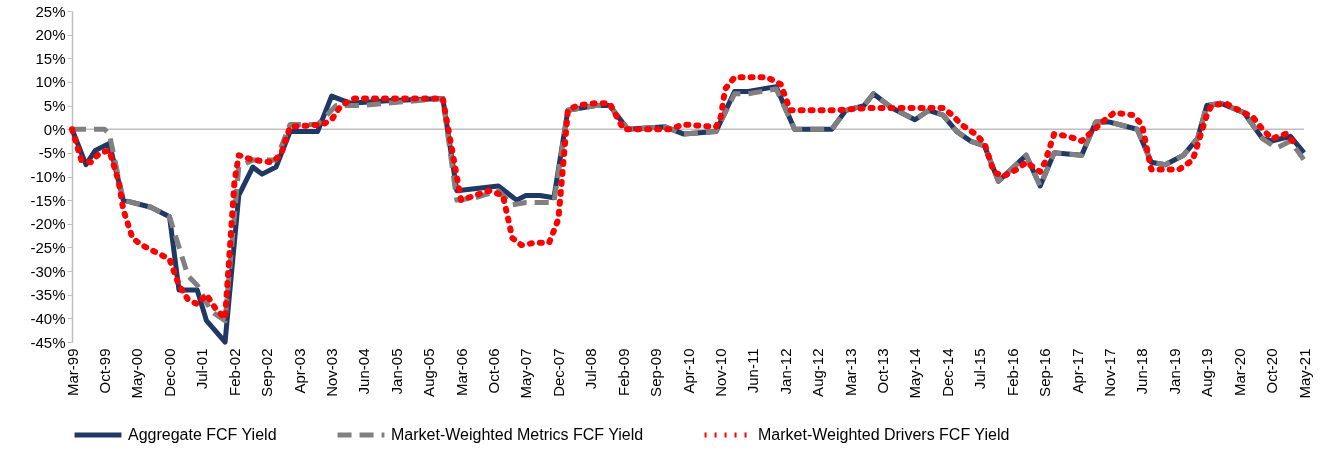  What do you see at coordinates (883, 371) in the screenshot?
I see `x-tick-label: Oct-13` at bounding box center [883, 371].